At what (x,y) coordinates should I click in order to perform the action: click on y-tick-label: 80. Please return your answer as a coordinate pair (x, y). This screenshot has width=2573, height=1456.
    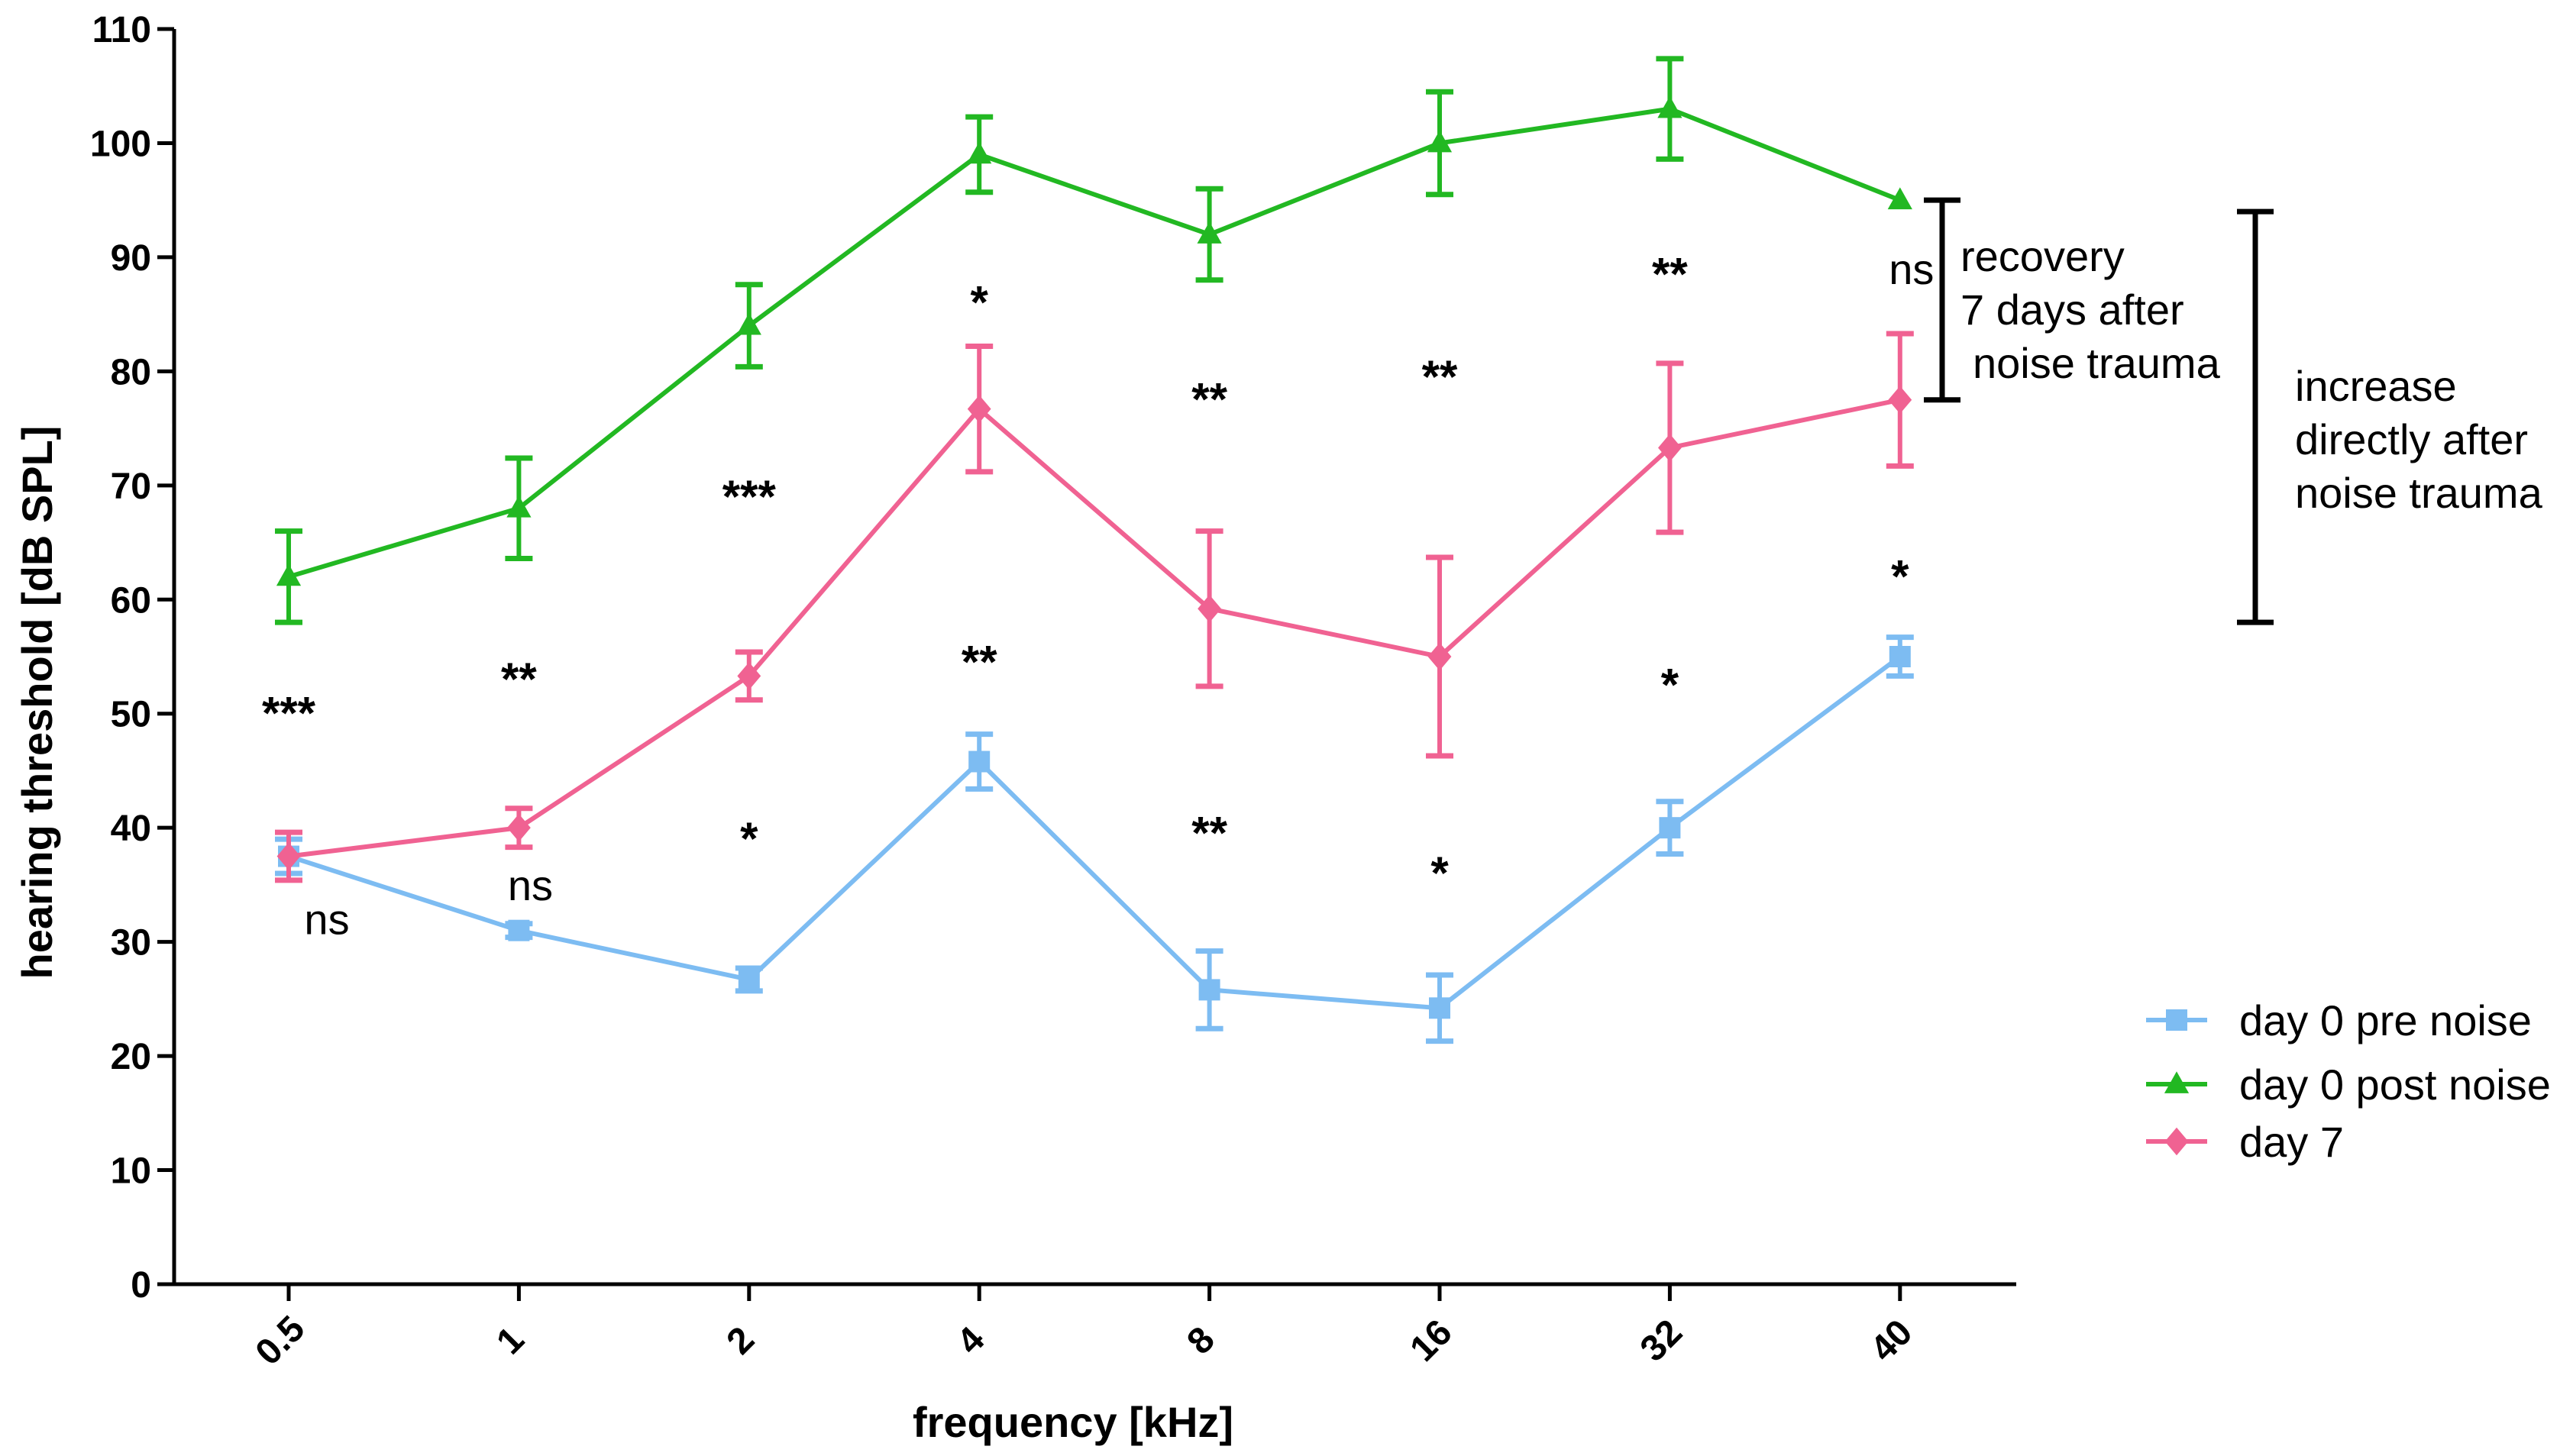
    Looking at the image, I should click on (131, 372).